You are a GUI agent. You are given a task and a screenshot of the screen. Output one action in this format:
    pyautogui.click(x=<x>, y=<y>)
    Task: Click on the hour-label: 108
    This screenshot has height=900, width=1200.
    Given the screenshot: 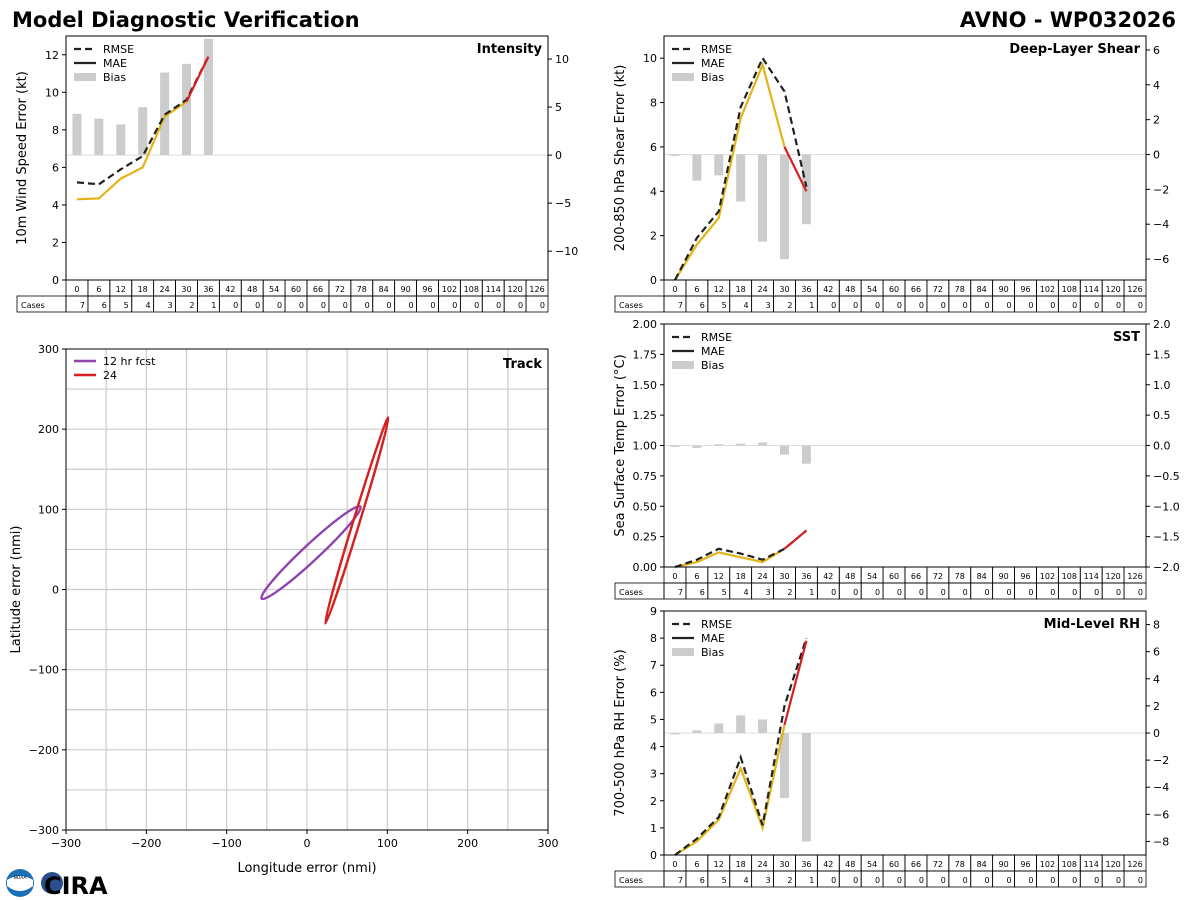 What is the action you would take?
    pyautogui.click(x=471, y=289)
    